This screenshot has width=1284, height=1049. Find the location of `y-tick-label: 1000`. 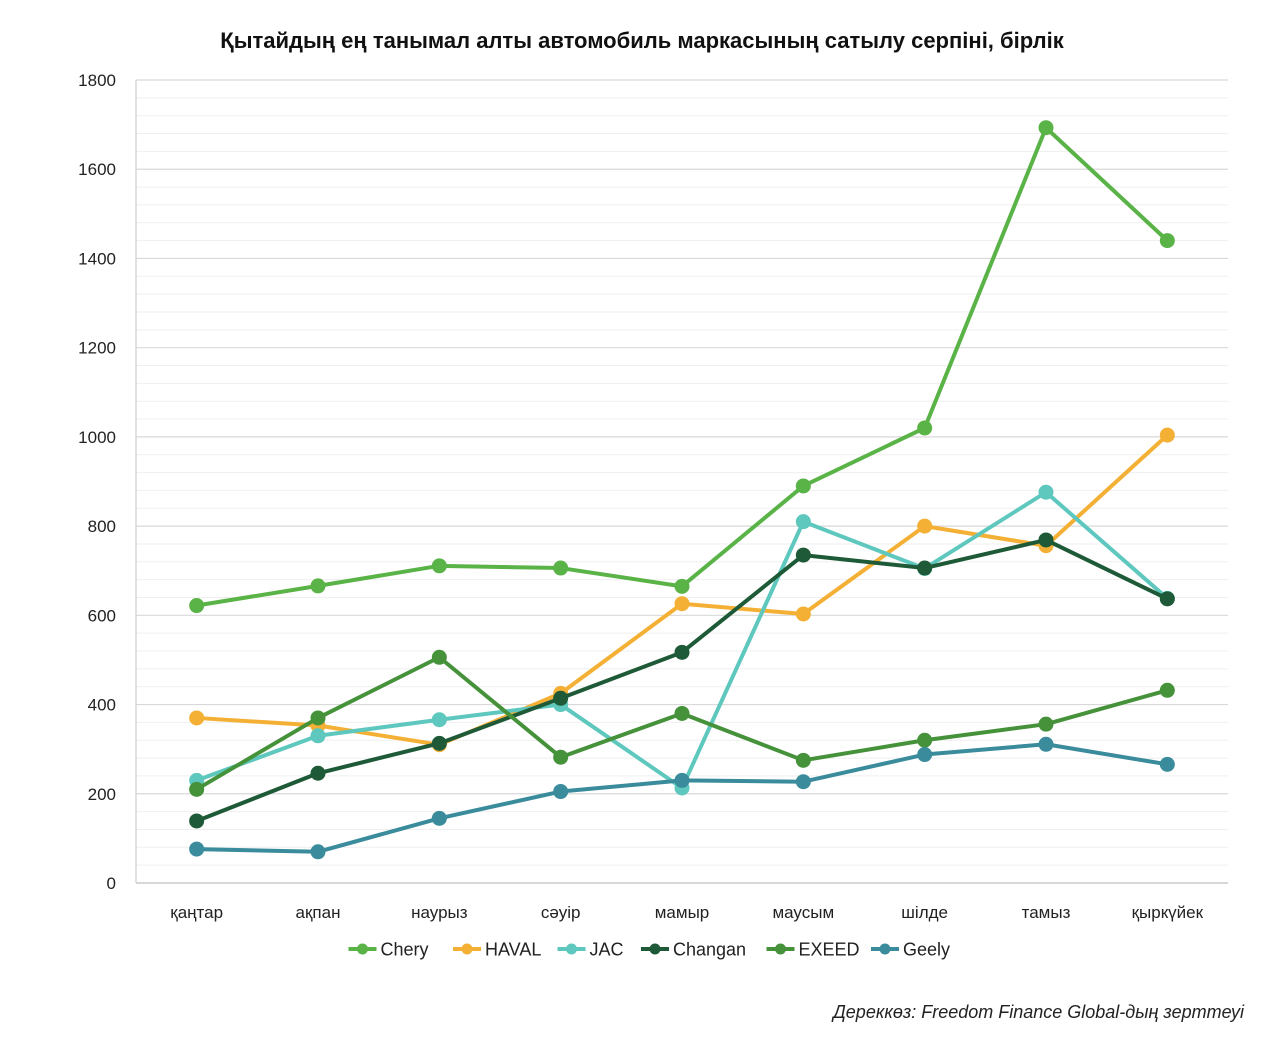

y-tick-label: 1000 is located at coordinates (97, 437).